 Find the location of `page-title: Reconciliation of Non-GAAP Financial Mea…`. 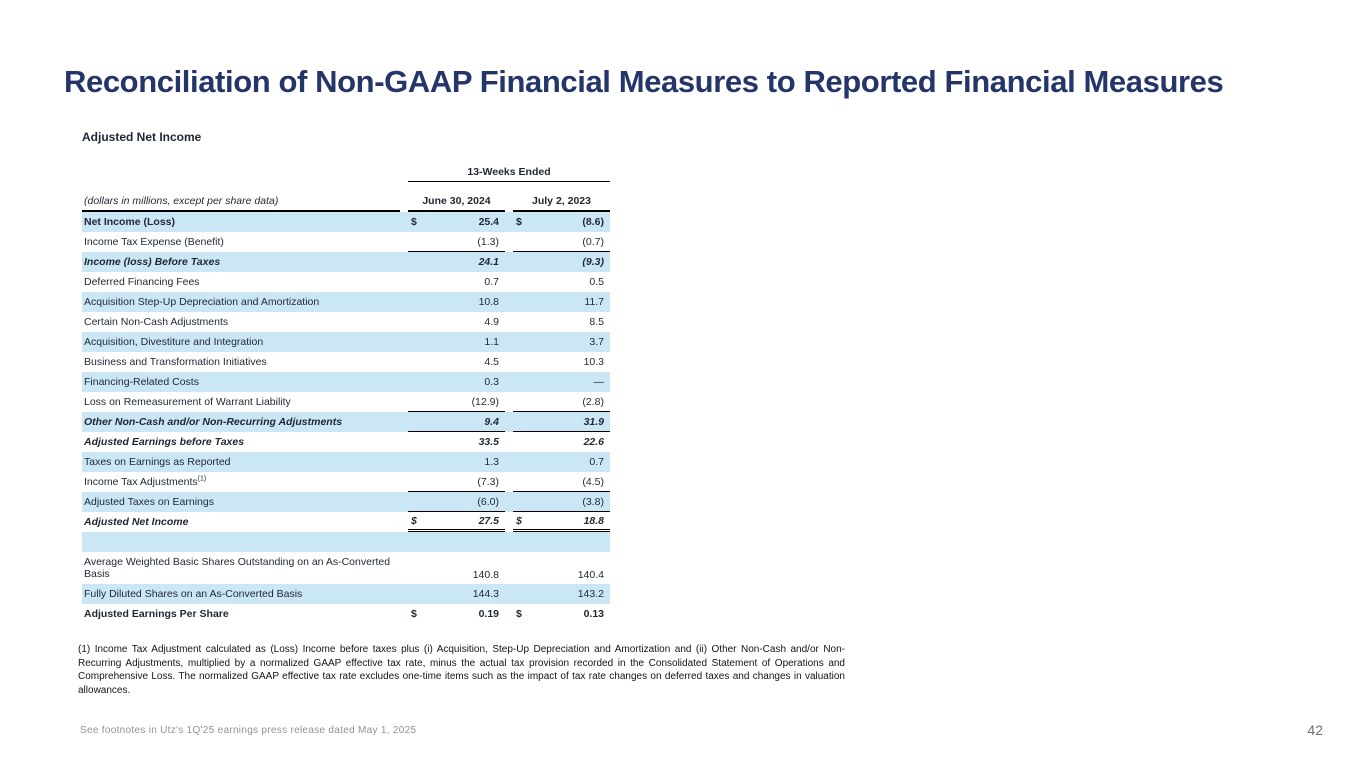

page-title: Reconciliation of Non-GAAP Financial Mea… is located at coordinates (644, 81).